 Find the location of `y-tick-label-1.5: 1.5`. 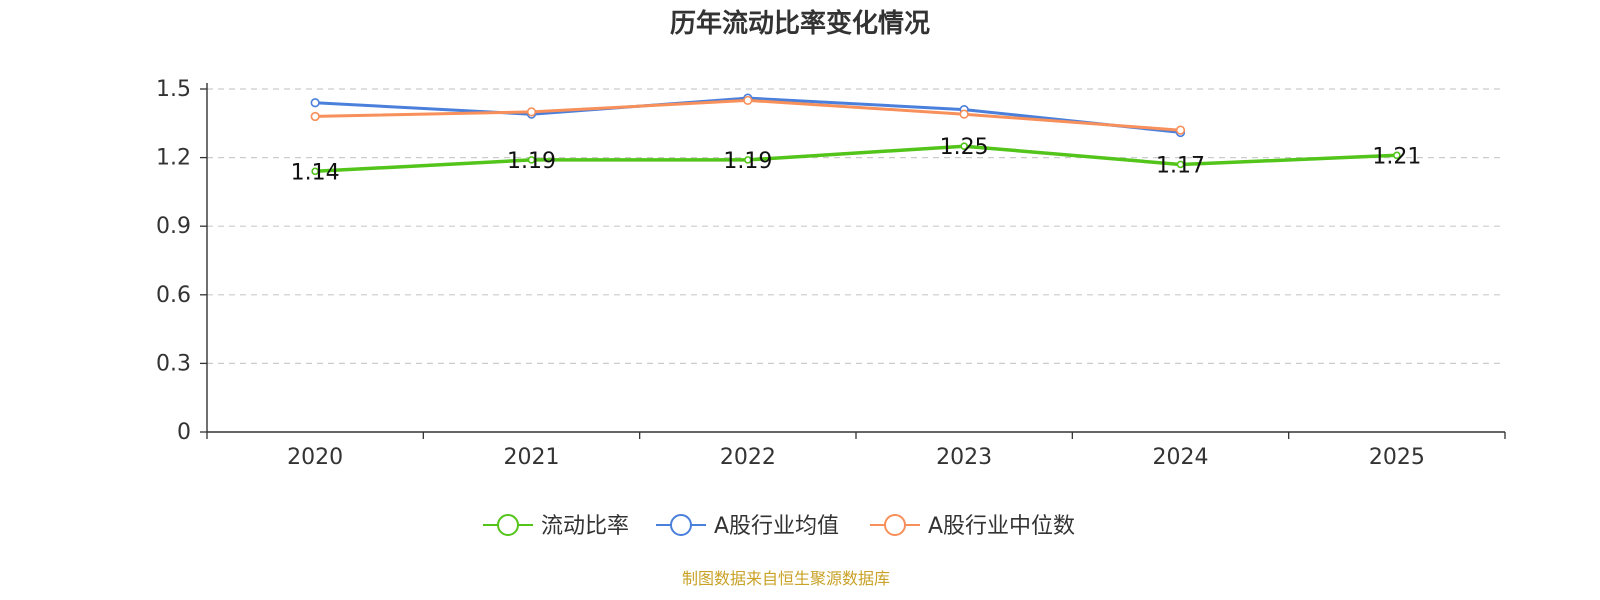

y-tick-label-1.5: 1.5 is located at coordinates (173, 89).